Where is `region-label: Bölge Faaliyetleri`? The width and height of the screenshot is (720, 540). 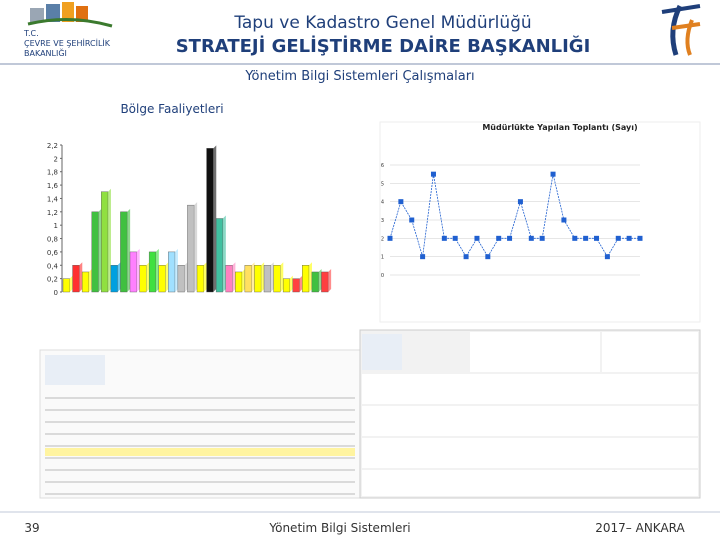
region-label: Bölge Faaliyetleri is located at coordinates (171, 109).